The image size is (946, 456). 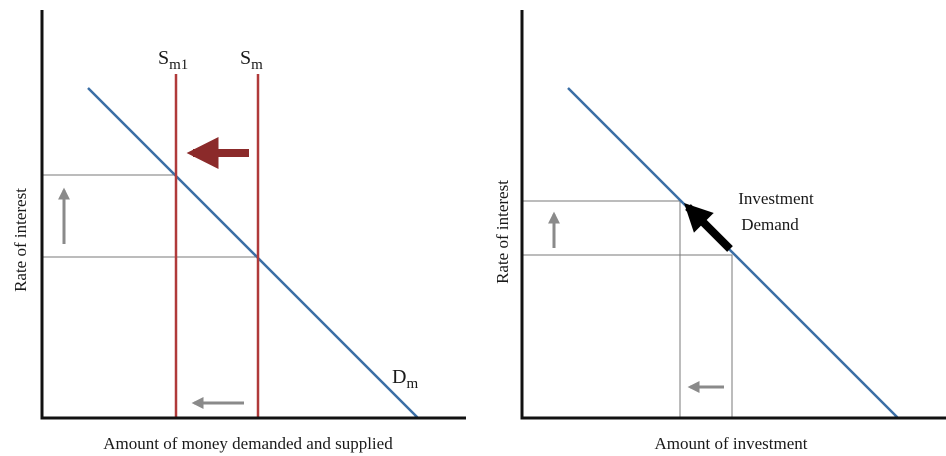 What do you see at coordinates (776, 211) in the screenshot?
I see `investment-demand-label: Investment Demand` at bounding box center [776, 211].